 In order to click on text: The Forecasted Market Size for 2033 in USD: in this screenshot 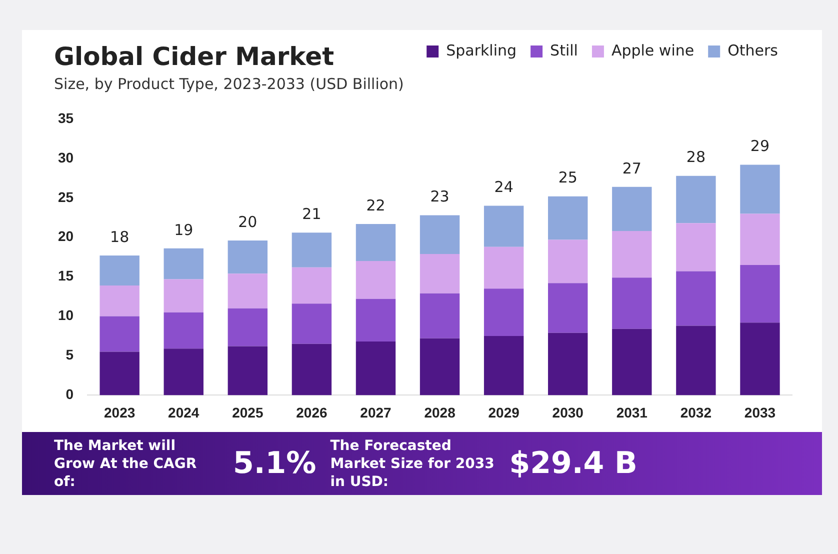, I will do `click(413, 463)`.